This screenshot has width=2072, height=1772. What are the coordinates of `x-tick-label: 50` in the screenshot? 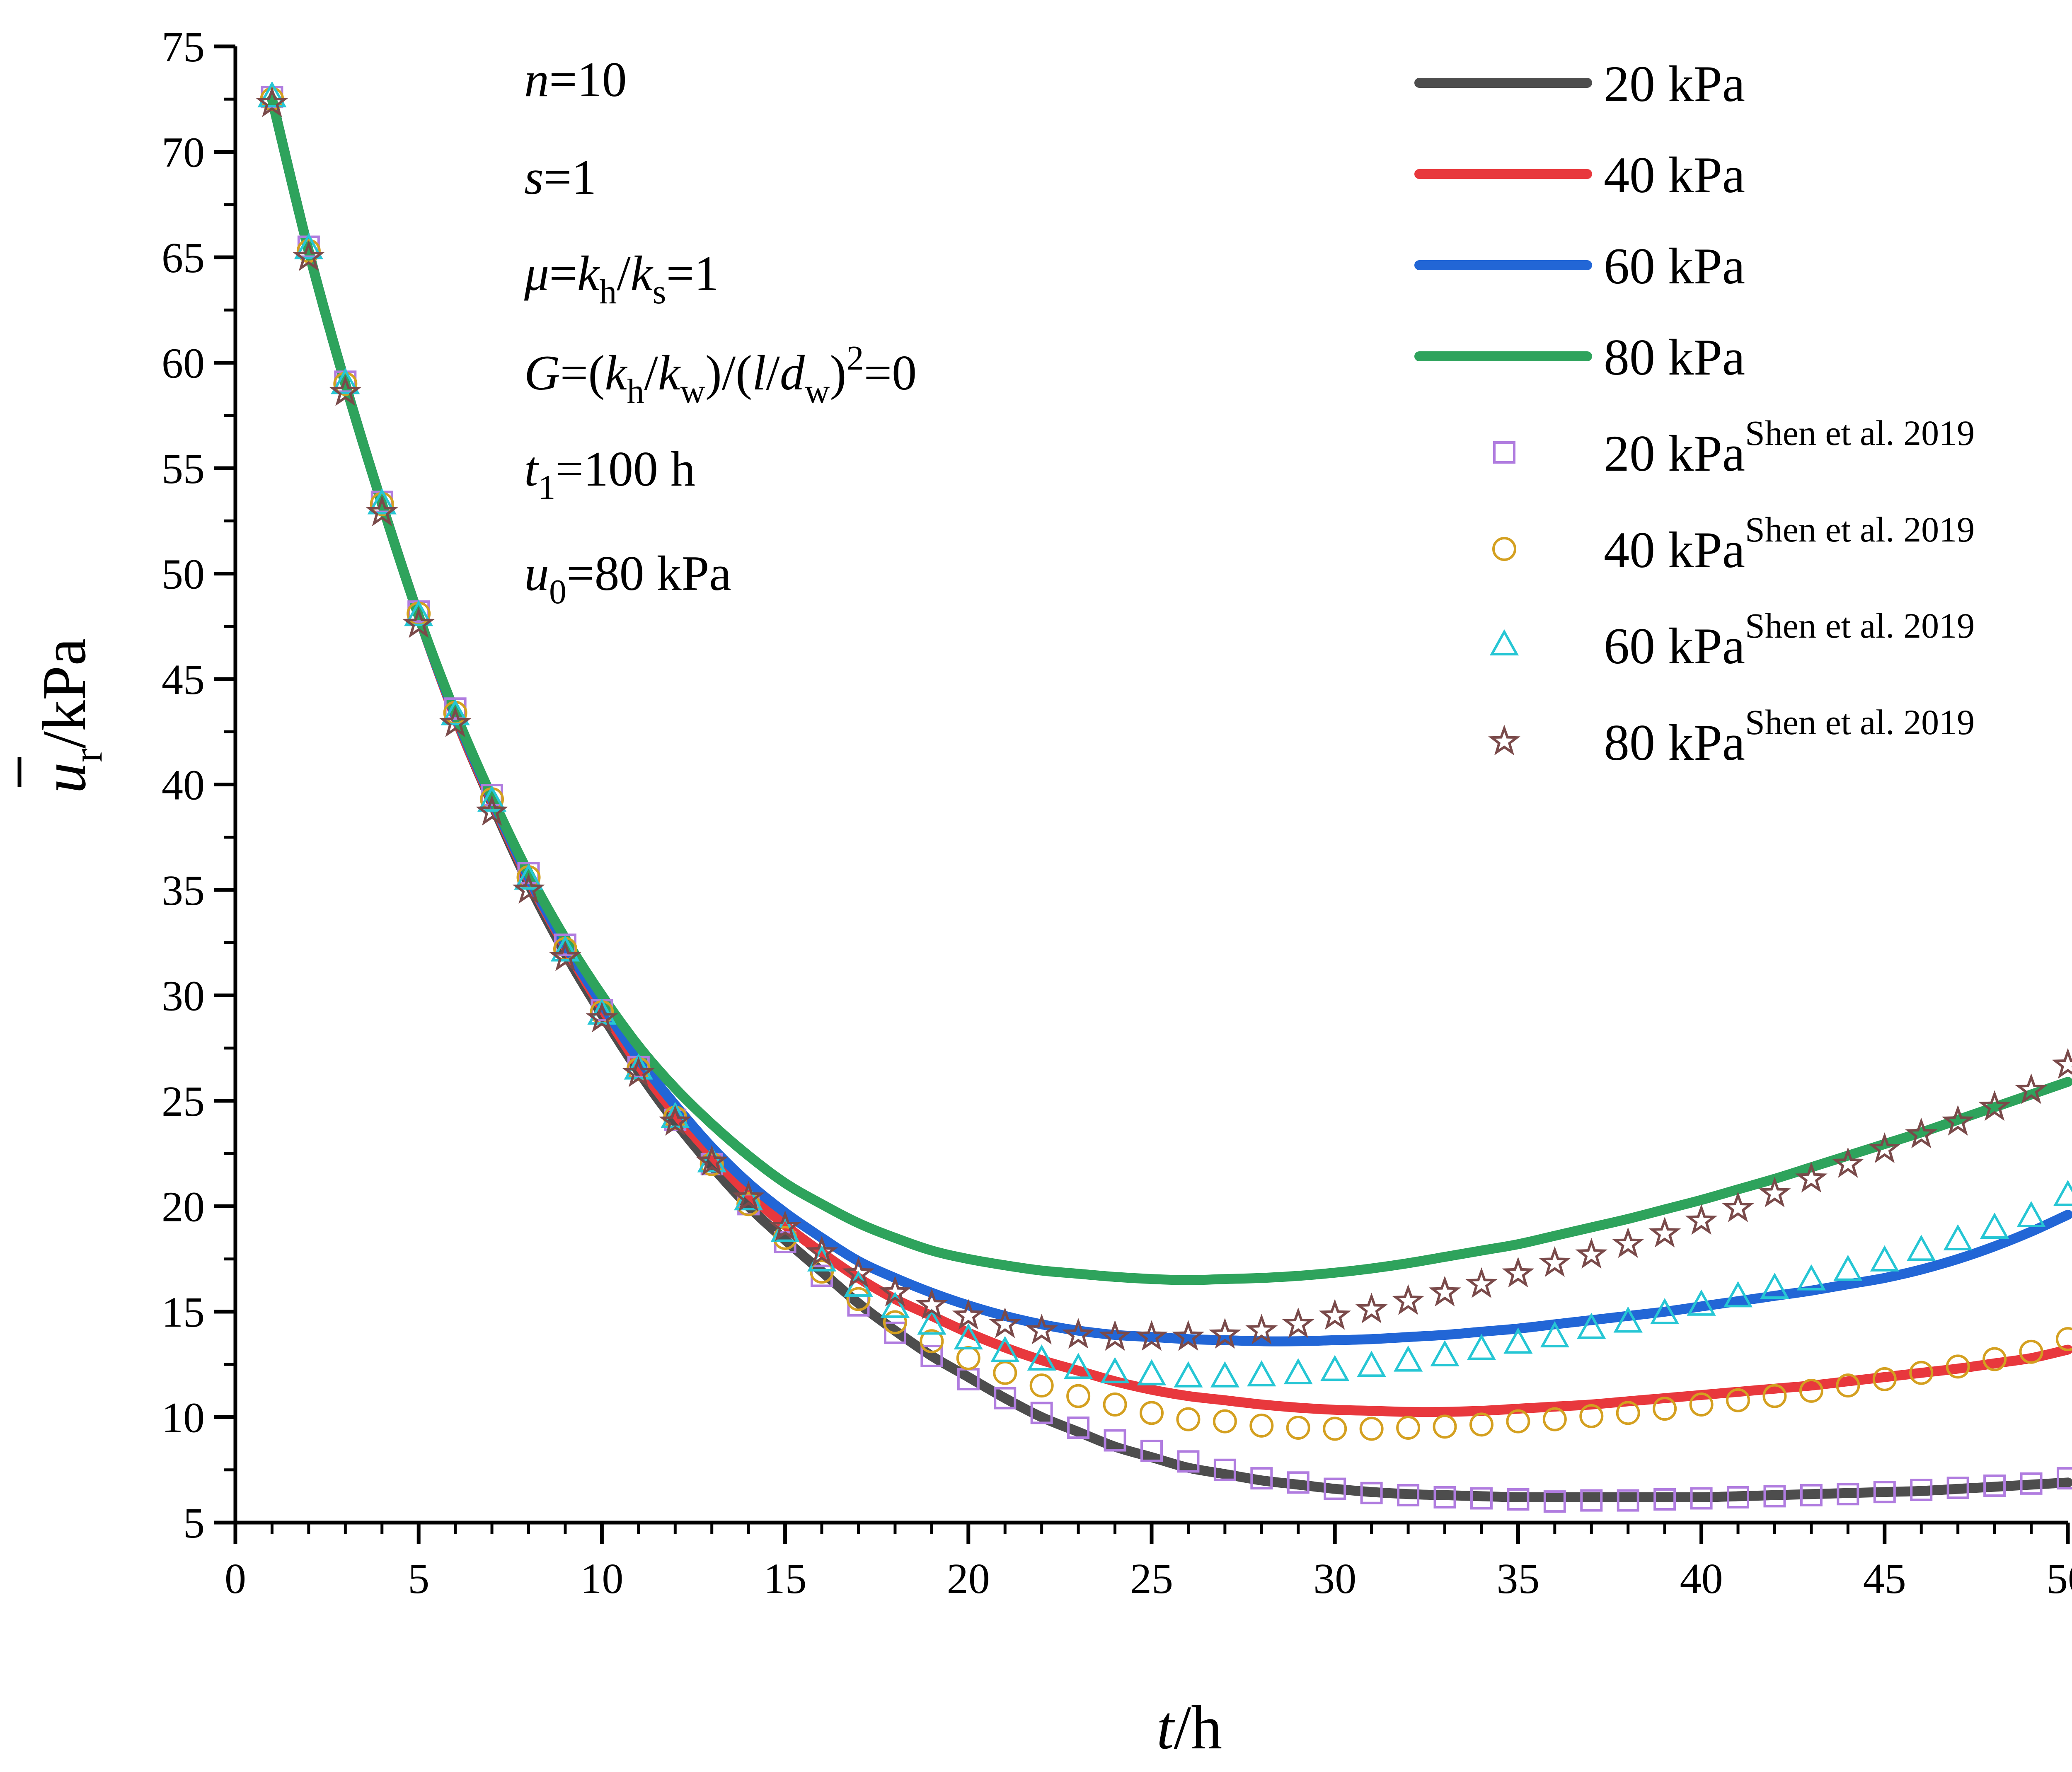 It's located at (2059, 1579).